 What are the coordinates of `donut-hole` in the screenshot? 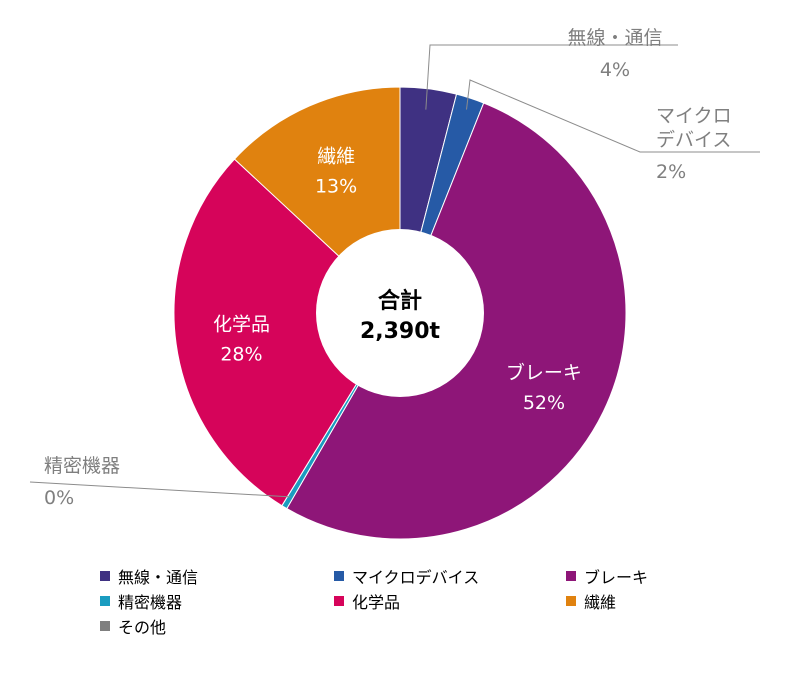 It's located at (400, 313).